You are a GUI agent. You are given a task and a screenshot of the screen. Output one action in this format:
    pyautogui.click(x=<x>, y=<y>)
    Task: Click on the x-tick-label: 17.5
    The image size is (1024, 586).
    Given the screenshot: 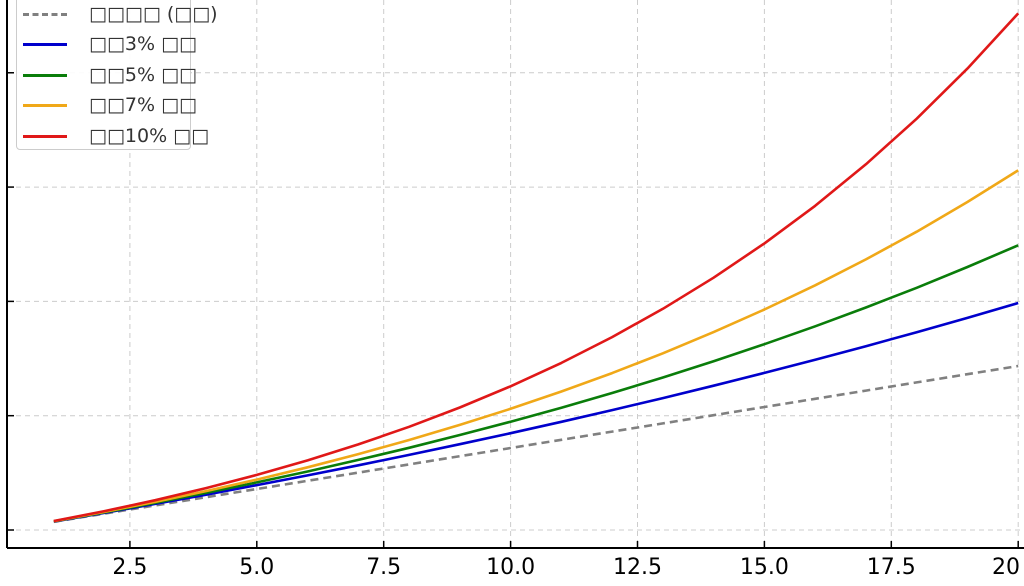 What is the action you would take?
    pyautogui.click(x=891, y=567)
    